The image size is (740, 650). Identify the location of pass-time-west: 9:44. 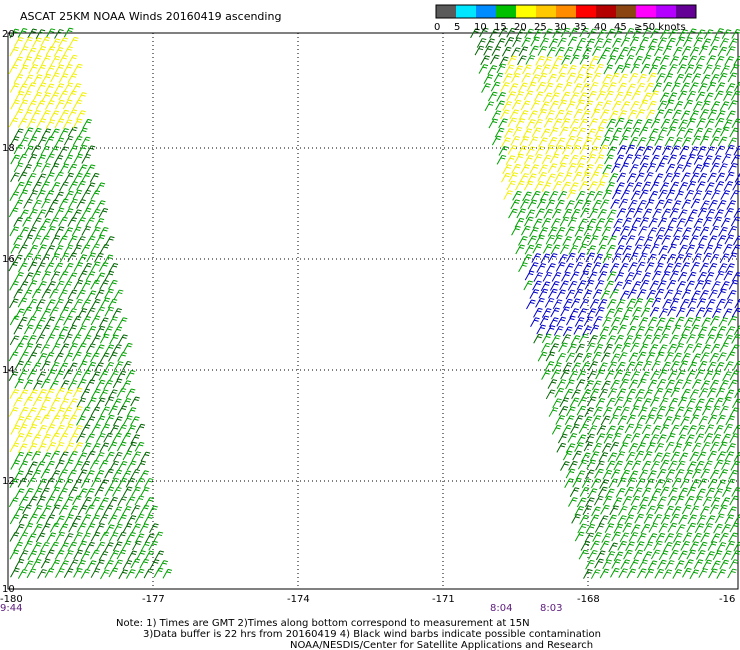
(11, 608).